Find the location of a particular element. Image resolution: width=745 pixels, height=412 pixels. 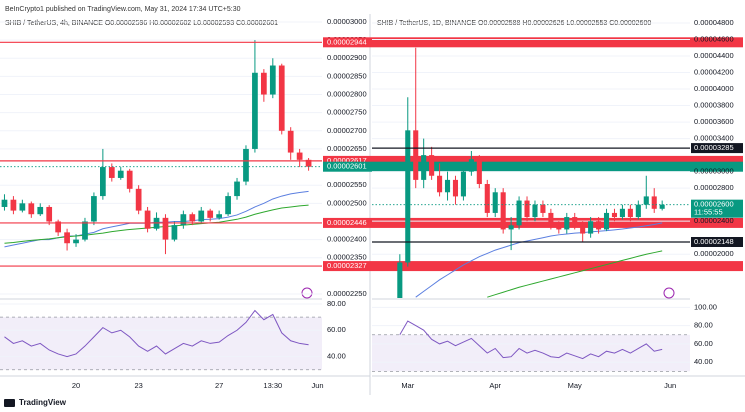

y-tick-label: 0.00002550 is located at coordinates (347, 184).